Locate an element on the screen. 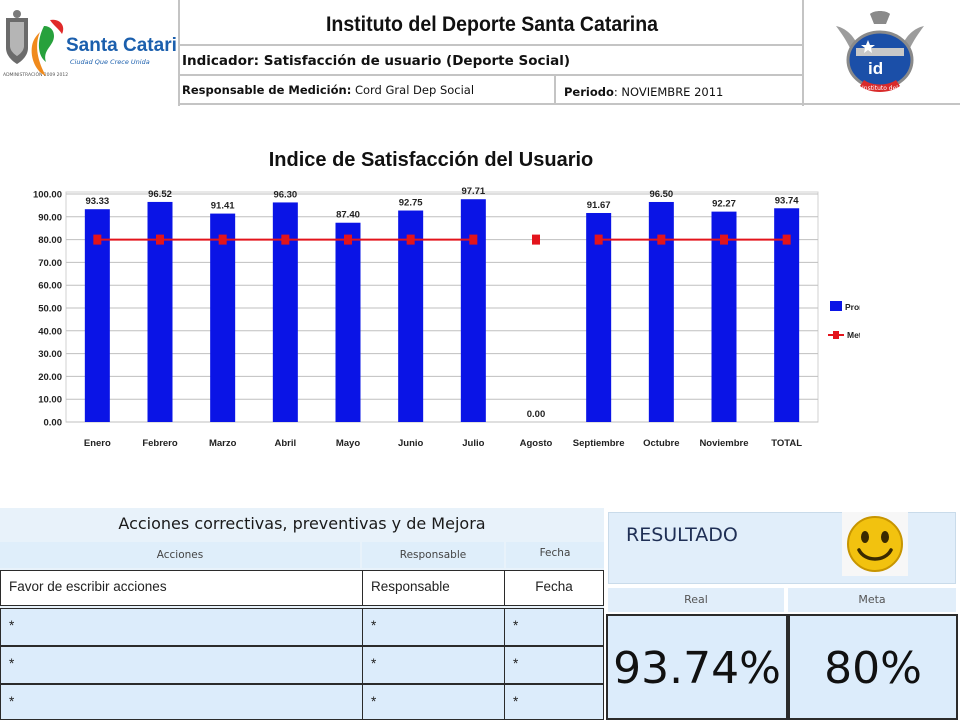 The width and height of the screenshot is (960, 720). legend-label: Promedio de Puntos is located at coordinates (852, 307).